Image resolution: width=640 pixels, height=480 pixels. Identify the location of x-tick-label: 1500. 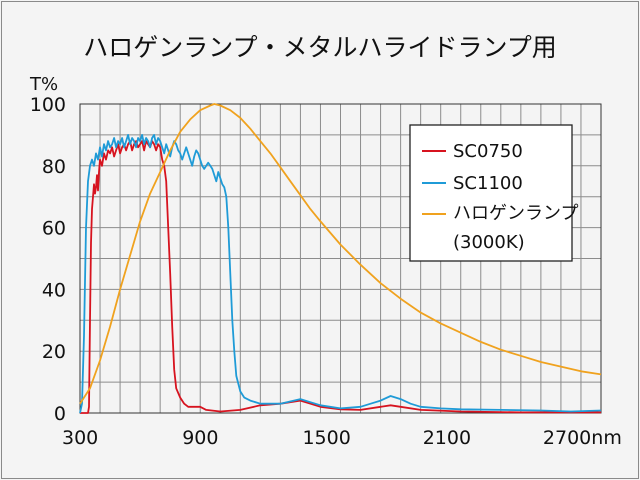
(326, 438).